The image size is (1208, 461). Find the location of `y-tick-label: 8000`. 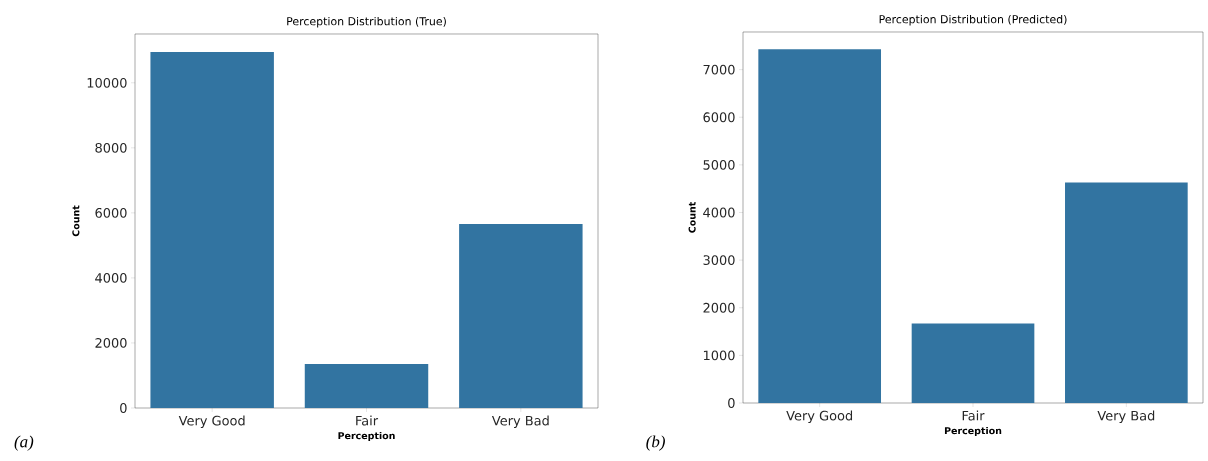

y-tick-label: 8000 is located at coordinates (111, 147).